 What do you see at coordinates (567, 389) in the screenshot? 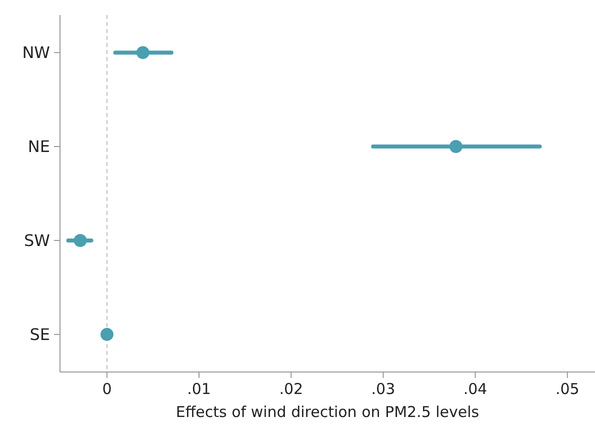
I see `x-tick-label: .05` at bounding box center [567, 389].